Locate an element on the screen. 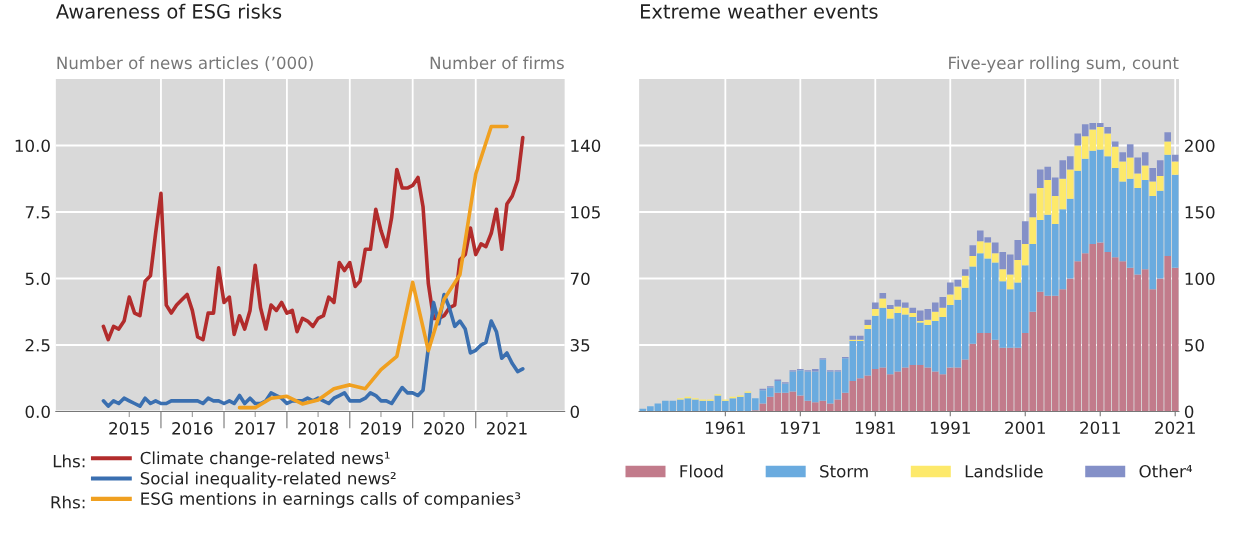 The width and height of the screenshot is (1241, 545). y2-tick-label: 35 is located at coordinates (580, 345).